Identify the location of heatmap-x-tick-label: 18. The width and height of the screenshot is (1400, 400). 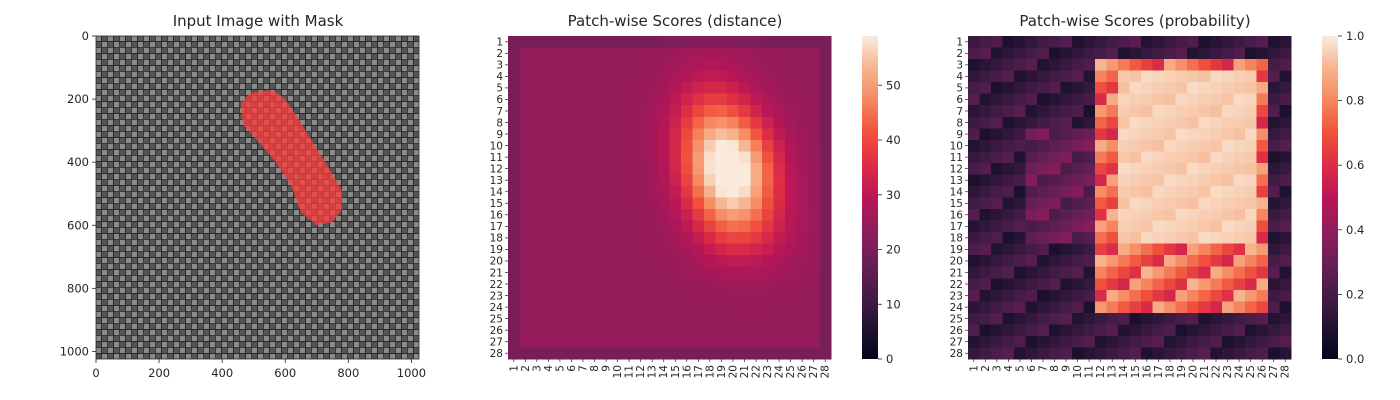
(1170, 371).